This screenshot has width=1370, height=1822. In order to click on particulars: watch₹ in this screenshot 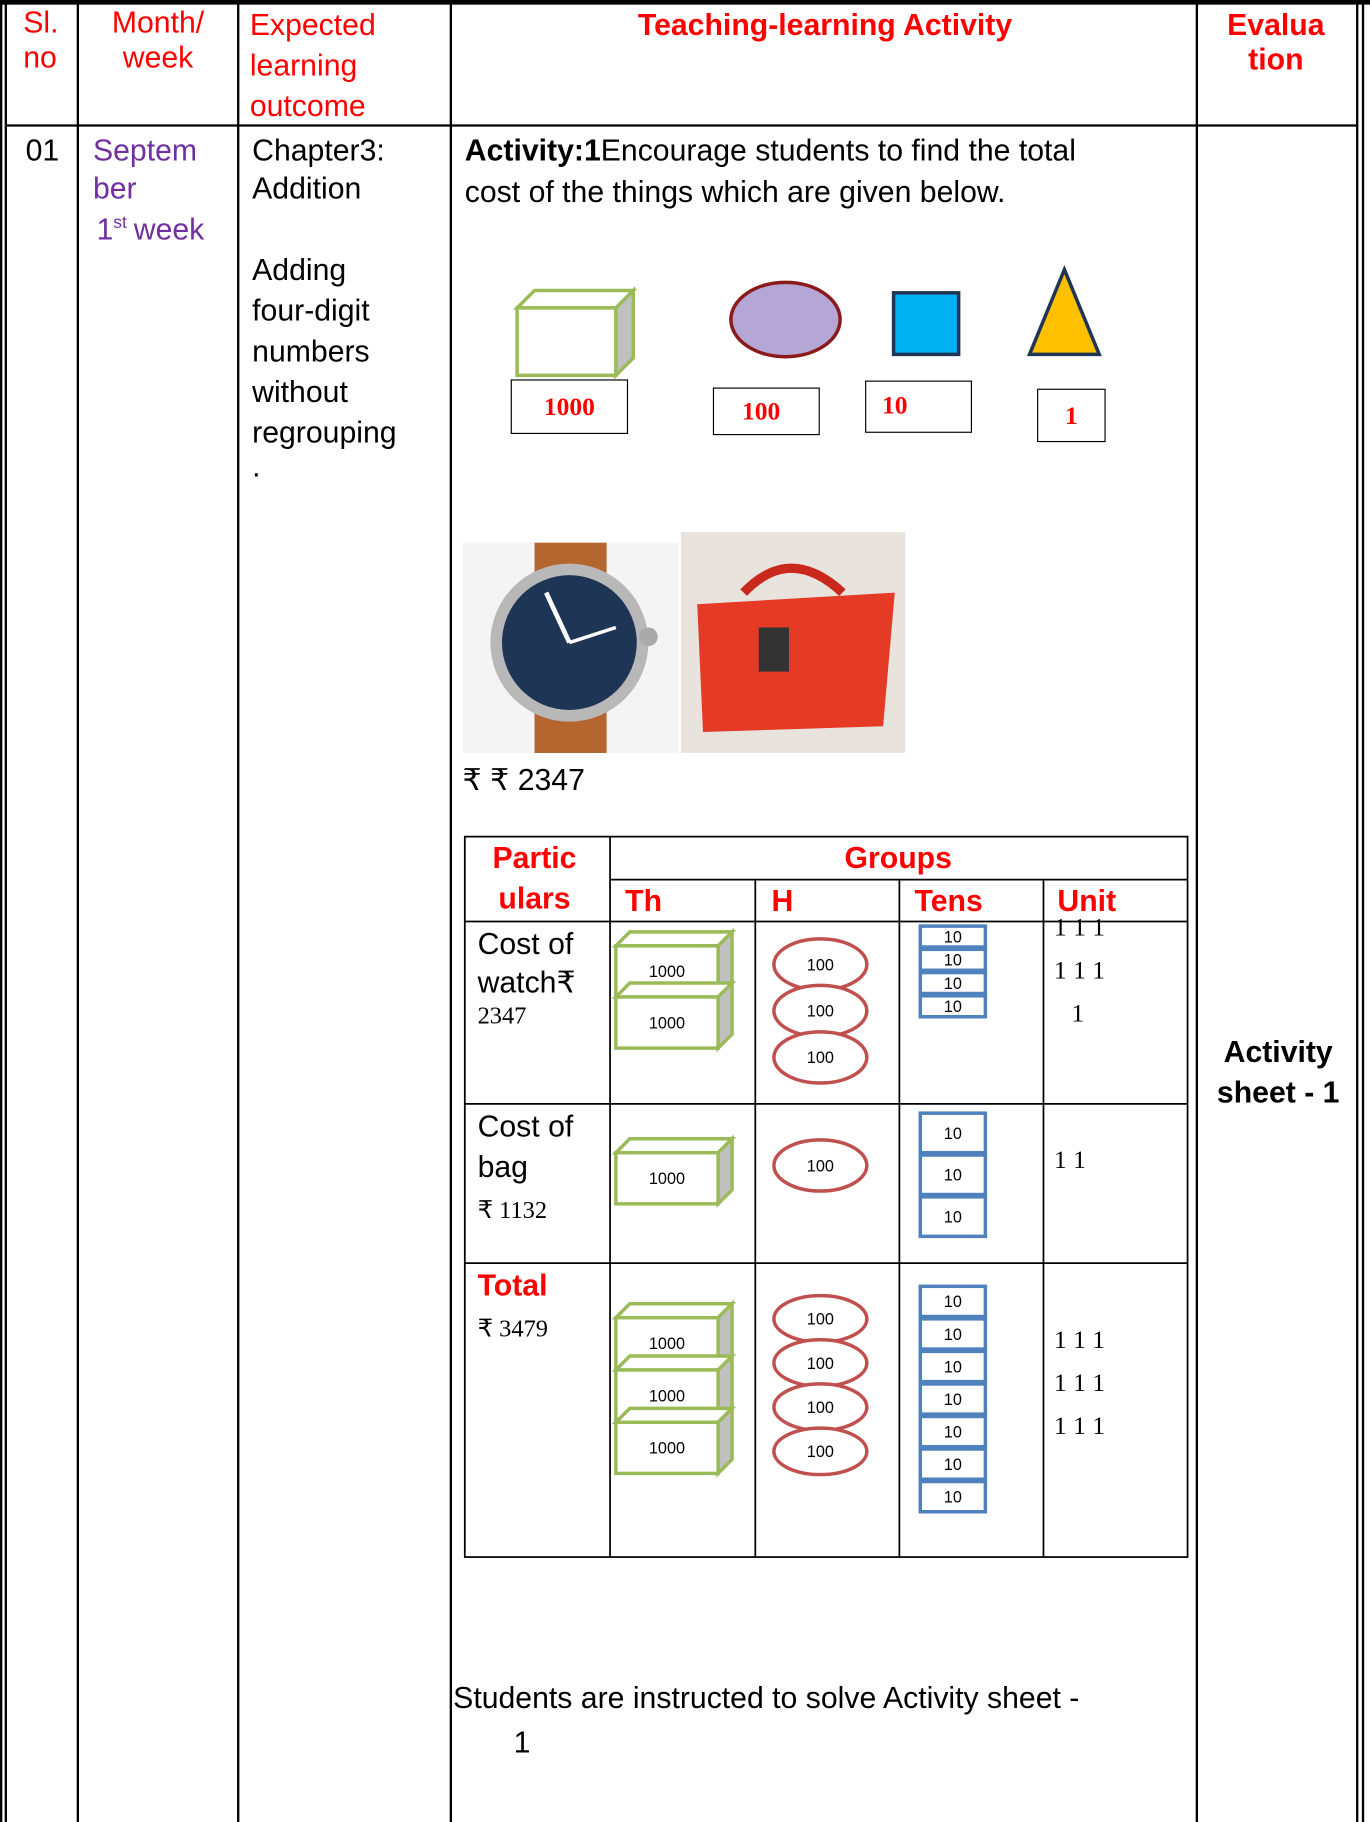, I will do `click(526, 982)`.